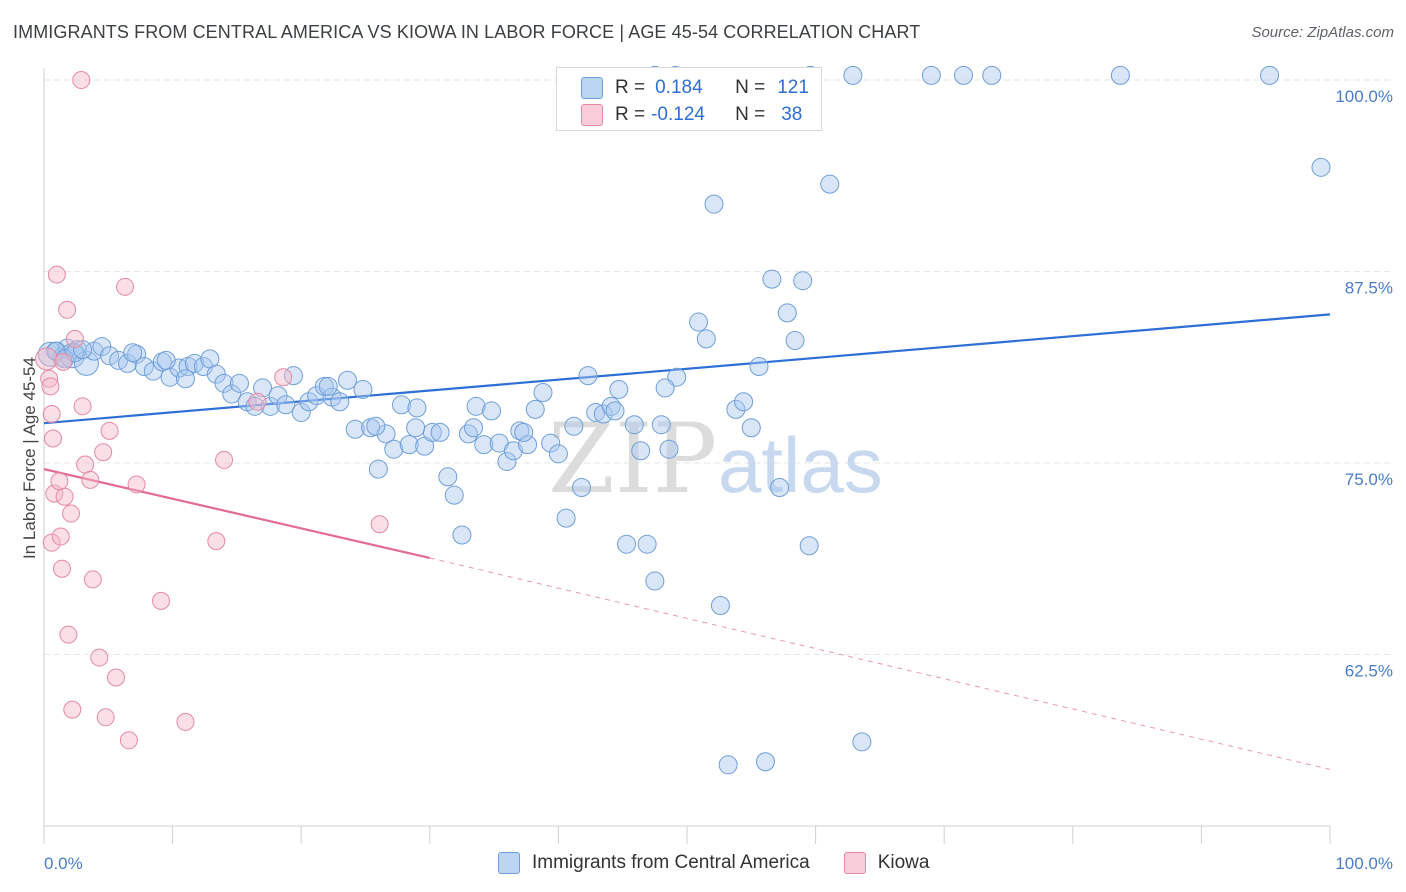  Describe the element at coordinates (1369, 288) in the screenshot. I see `y-tick-label: 87.5%` at that location.